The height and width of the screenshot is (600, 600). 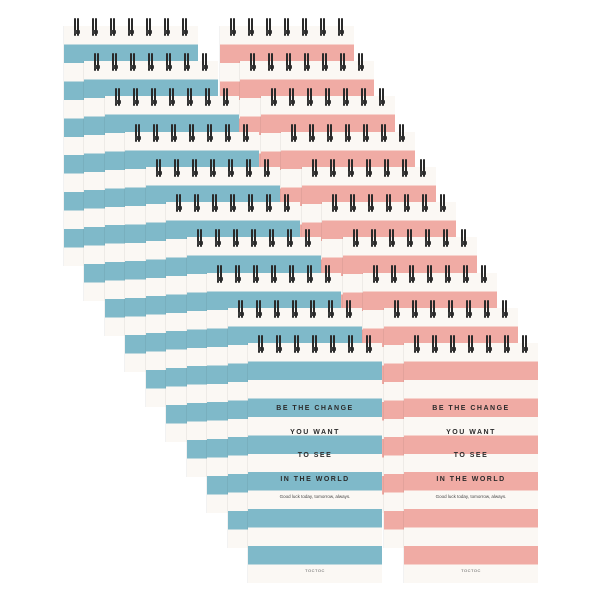 I want to click on brand-mark: TOCTOC, so click(x=315, y=570).